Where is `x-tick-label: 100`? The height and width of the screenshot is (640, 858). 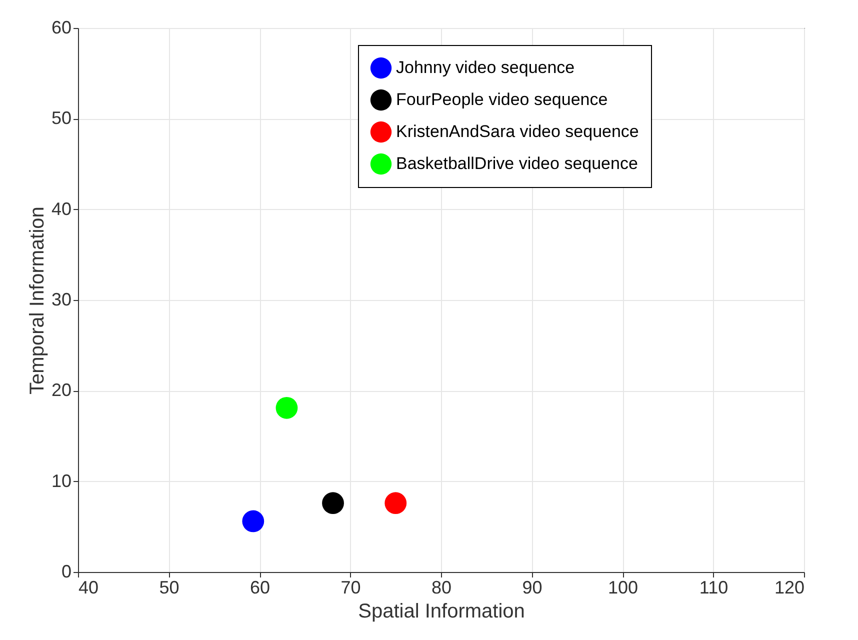
x-tick-label: 100 is located at coordinates (623, 588).